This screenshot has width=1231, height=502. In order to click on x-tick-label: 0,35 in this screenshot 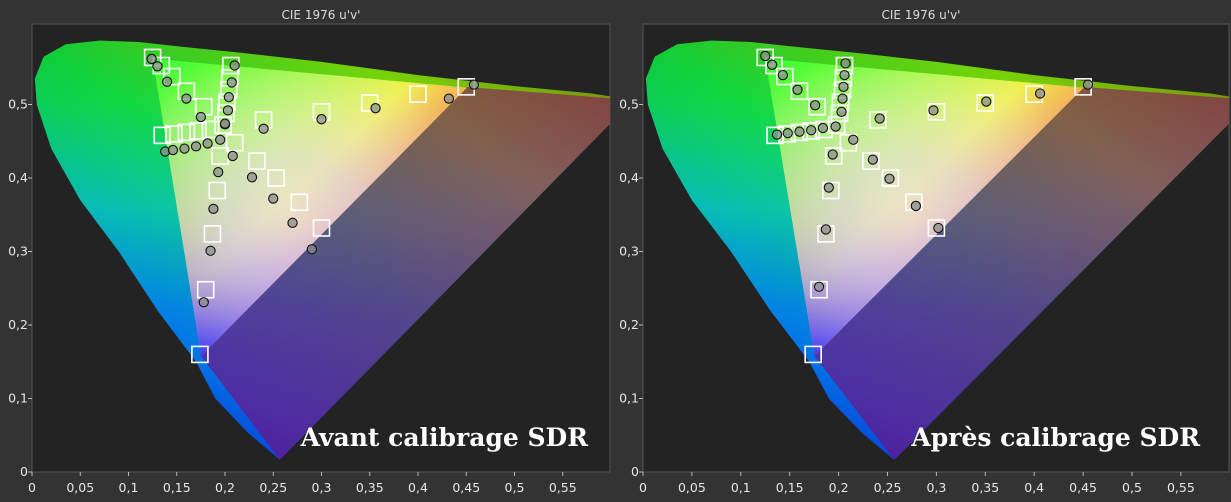, I will do `click(370, 487)`.